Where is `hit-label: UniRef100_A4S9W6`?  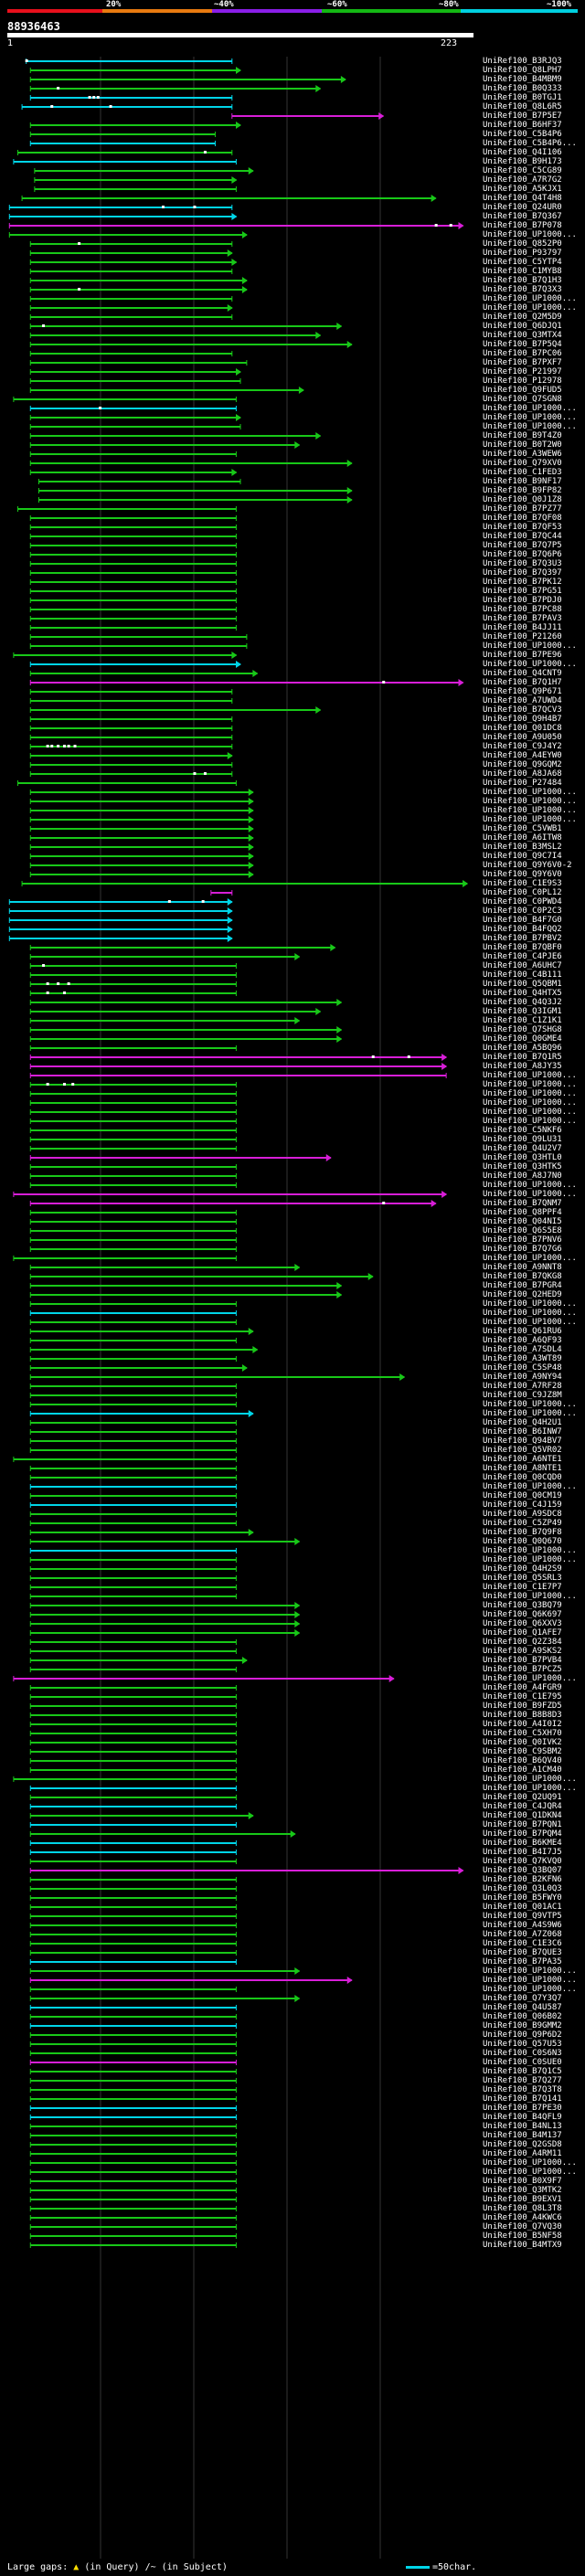
hit-label: UniRef100_A4S9W6 is located at coordinates (522, 1925).